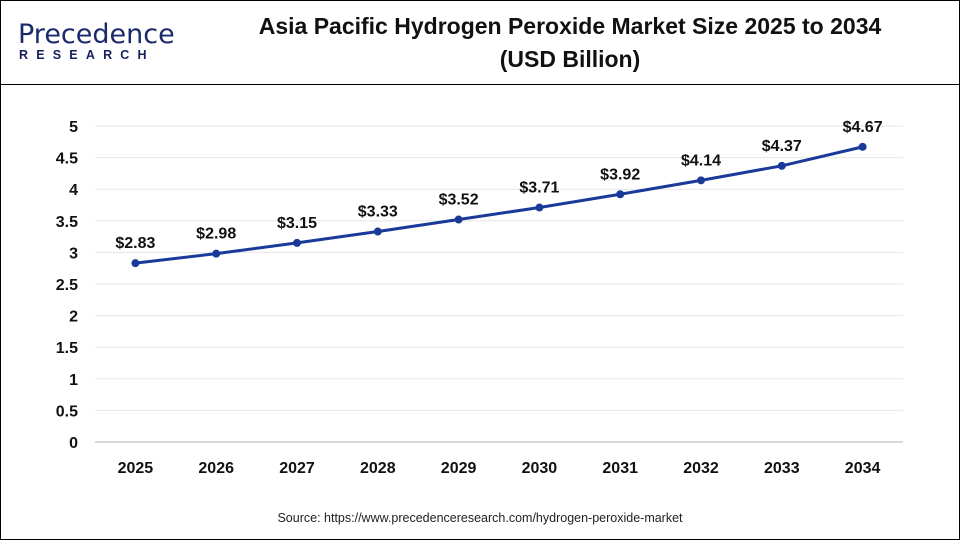  Describe the element at coordinates (701, 468) in the screenshot. I see `x-tick-label: 2032` at that location.